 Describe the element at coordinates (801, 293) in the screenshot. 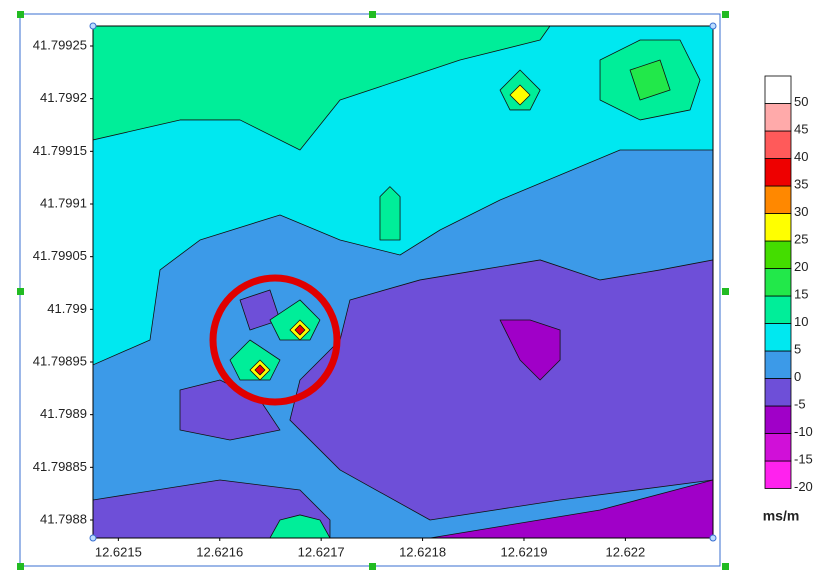

I see `colorbar-label: 15` at that location.